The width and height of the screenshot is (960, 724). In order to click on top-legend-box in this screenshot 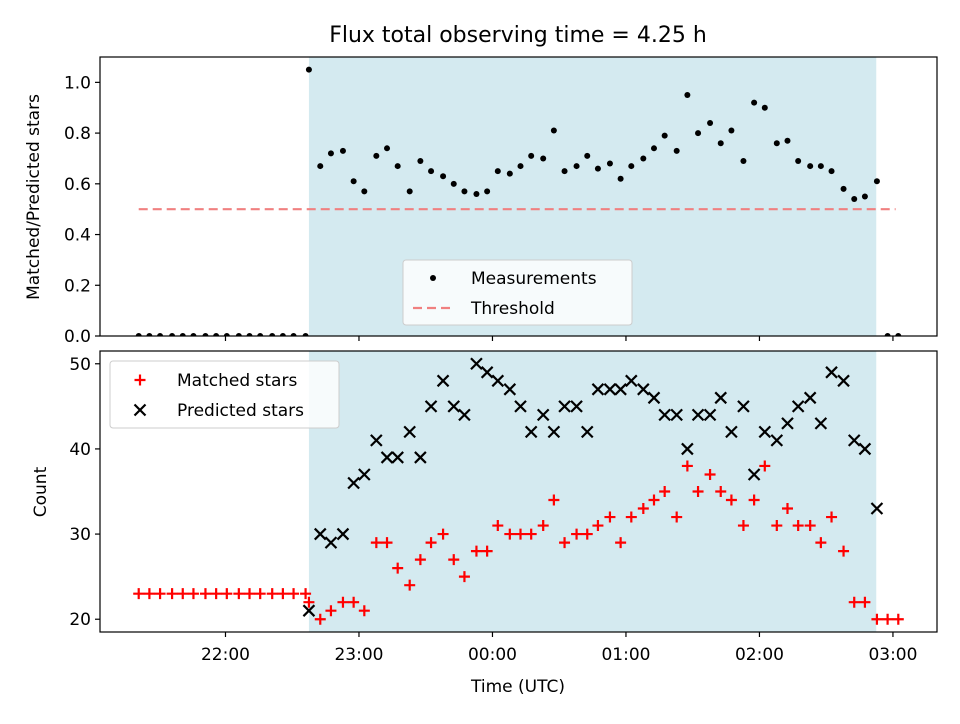, I will do `click(517, 292)`.